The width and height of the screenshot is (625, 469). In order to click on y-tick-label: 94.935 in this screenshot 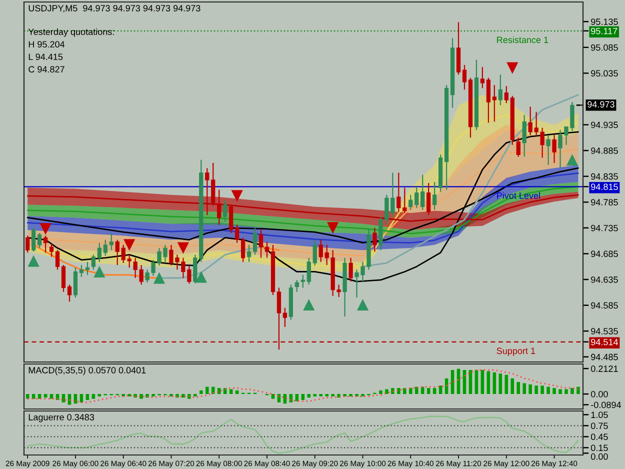, I will do `click(604, 125)`.